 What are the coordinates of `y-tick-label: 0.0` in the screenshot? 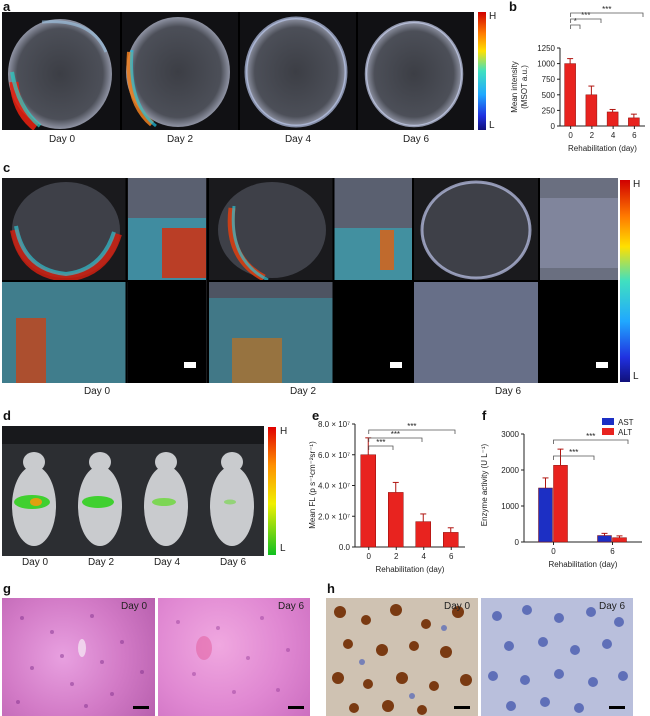 It's located at (345, 547).